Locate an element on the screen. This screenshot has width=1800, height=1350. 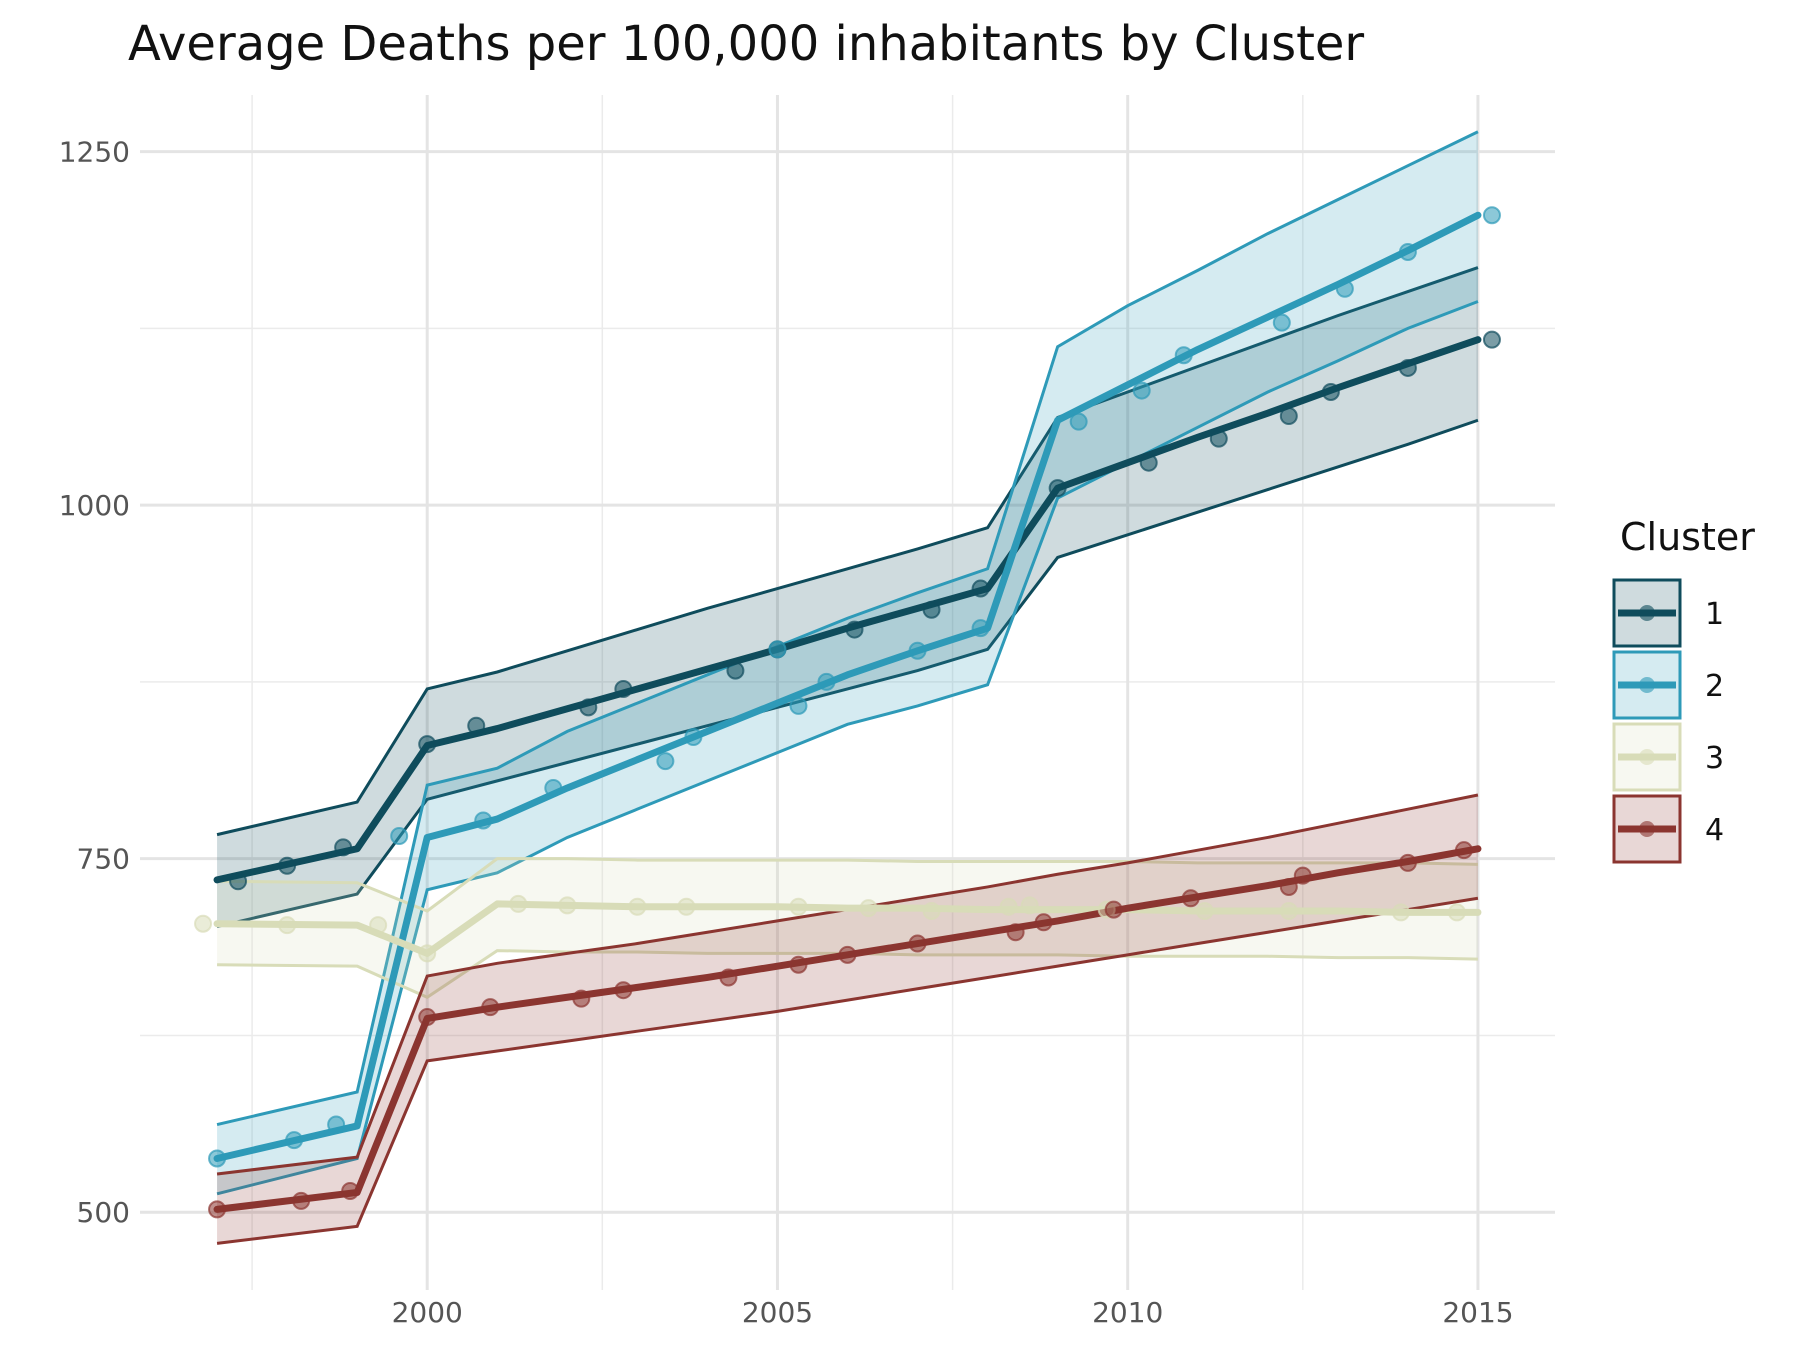
legend-label-cluster-1: 1 is located at coordinates (1714, 614).